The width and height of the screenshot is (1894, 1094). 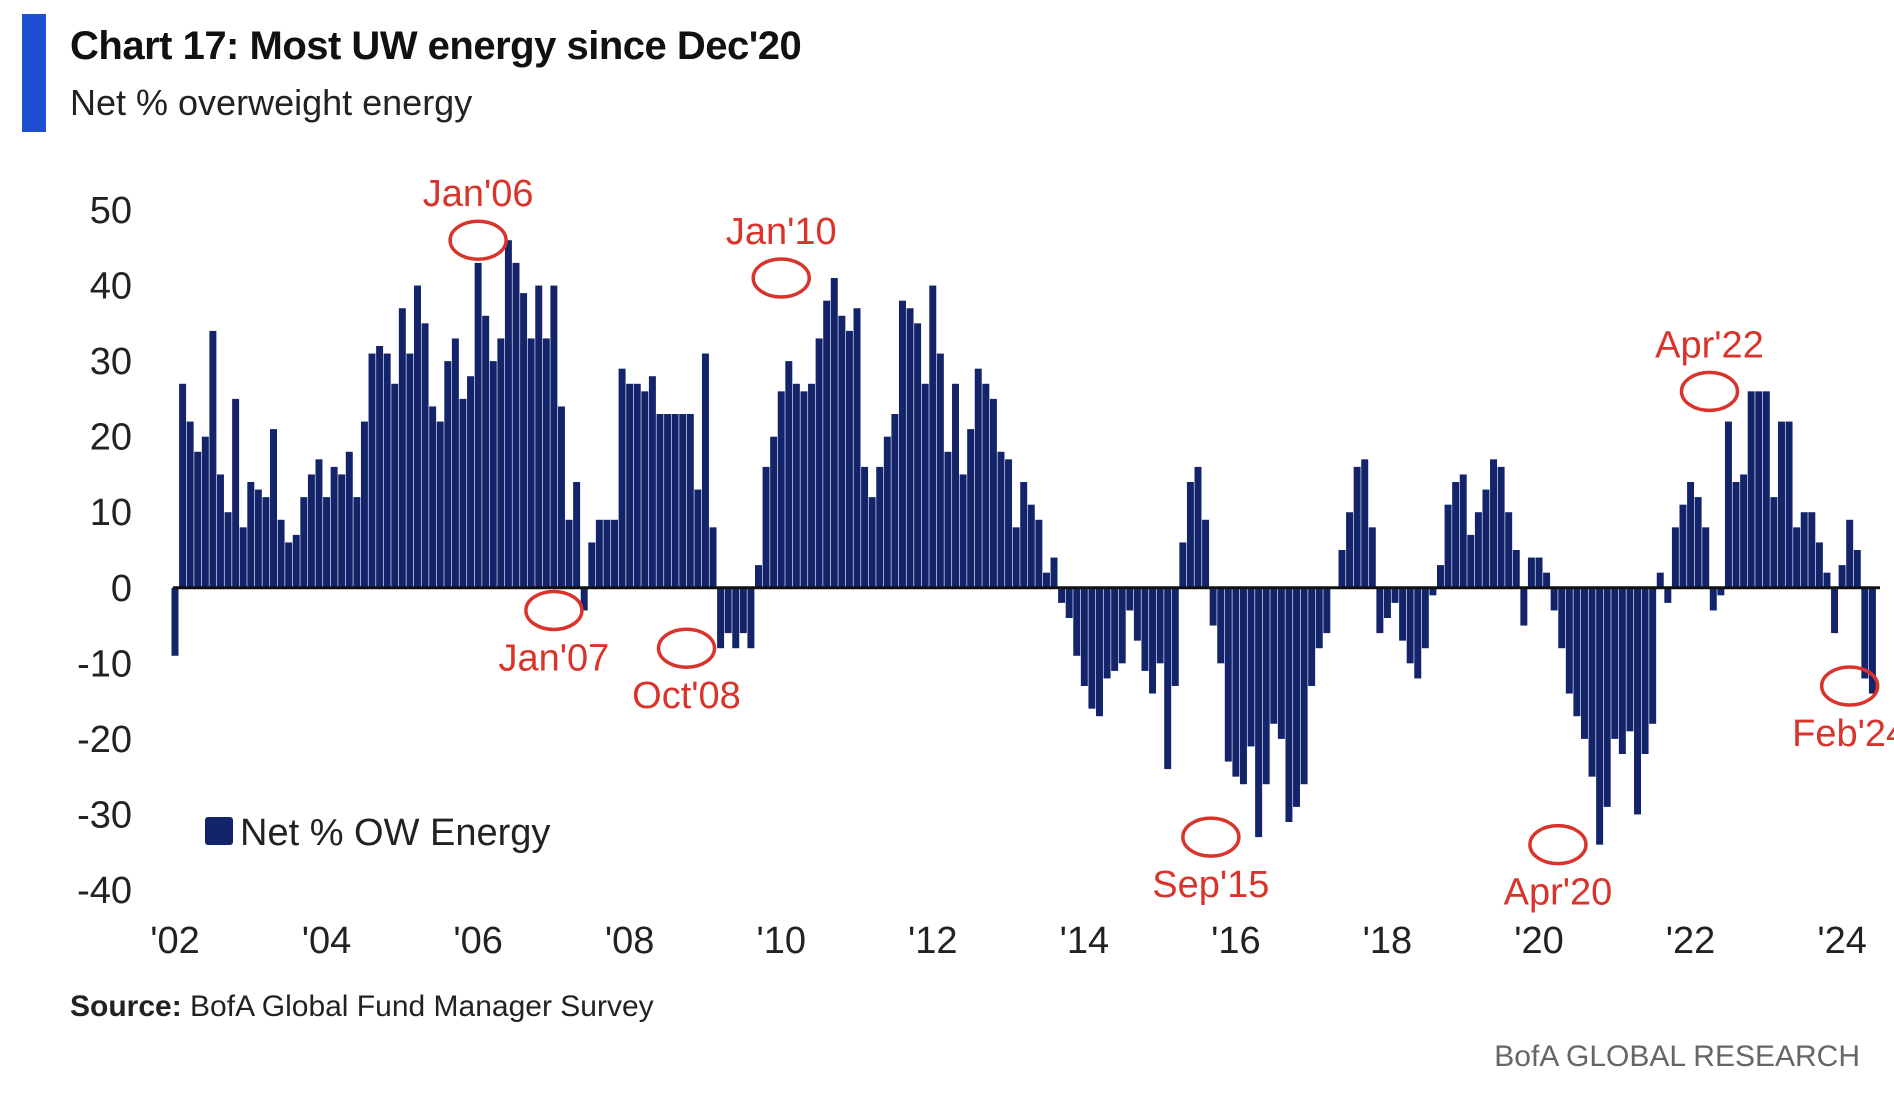 I want to click on legend: Net % OW Energy, so click(x=377, y=833).